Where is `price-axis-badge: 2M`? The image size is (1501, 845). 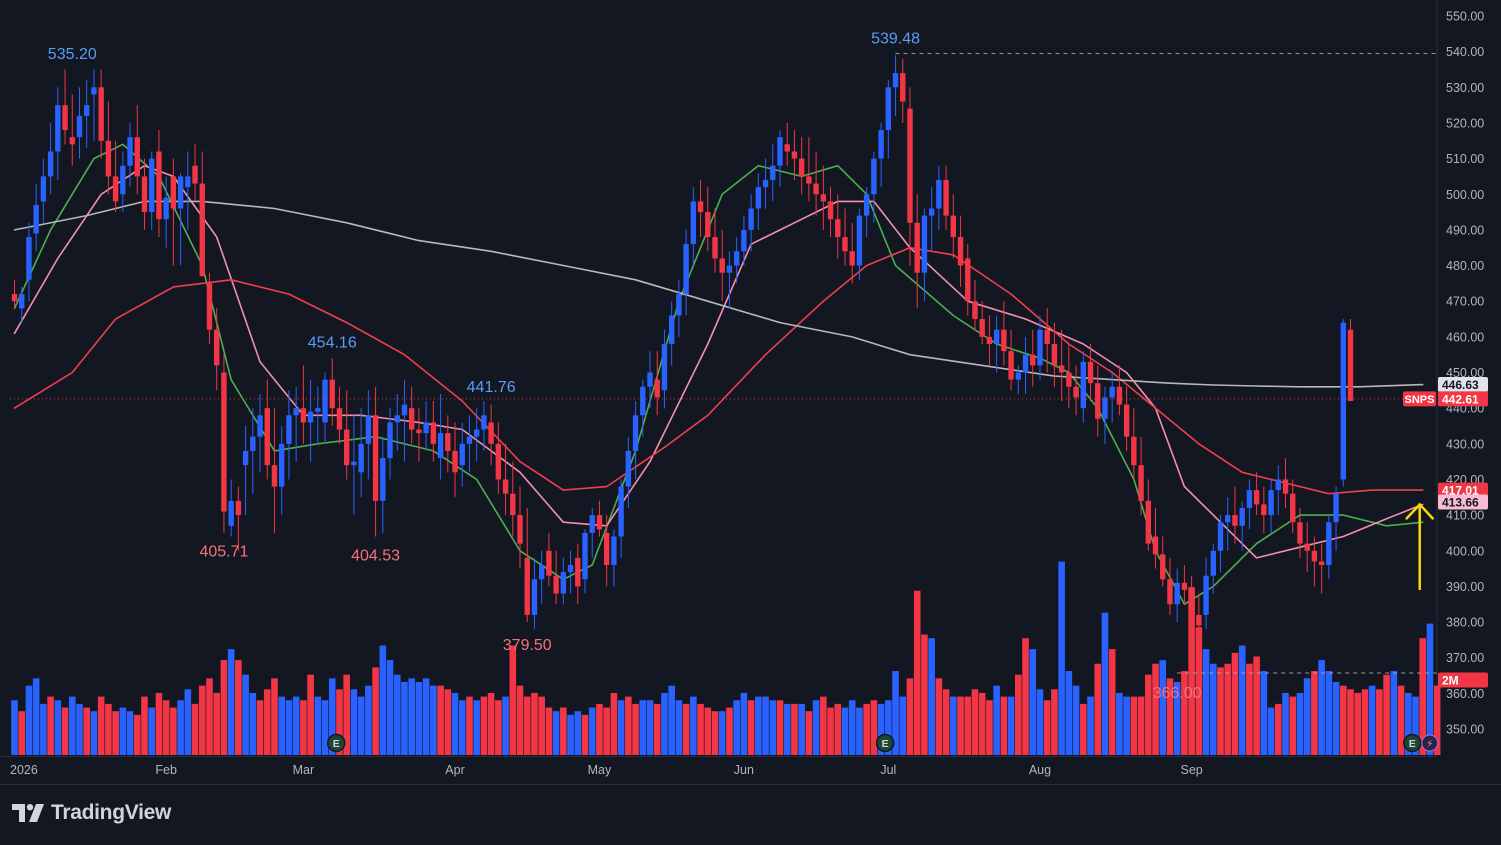 price-axis-badge: 2M is located at coordinates (1463, 680).